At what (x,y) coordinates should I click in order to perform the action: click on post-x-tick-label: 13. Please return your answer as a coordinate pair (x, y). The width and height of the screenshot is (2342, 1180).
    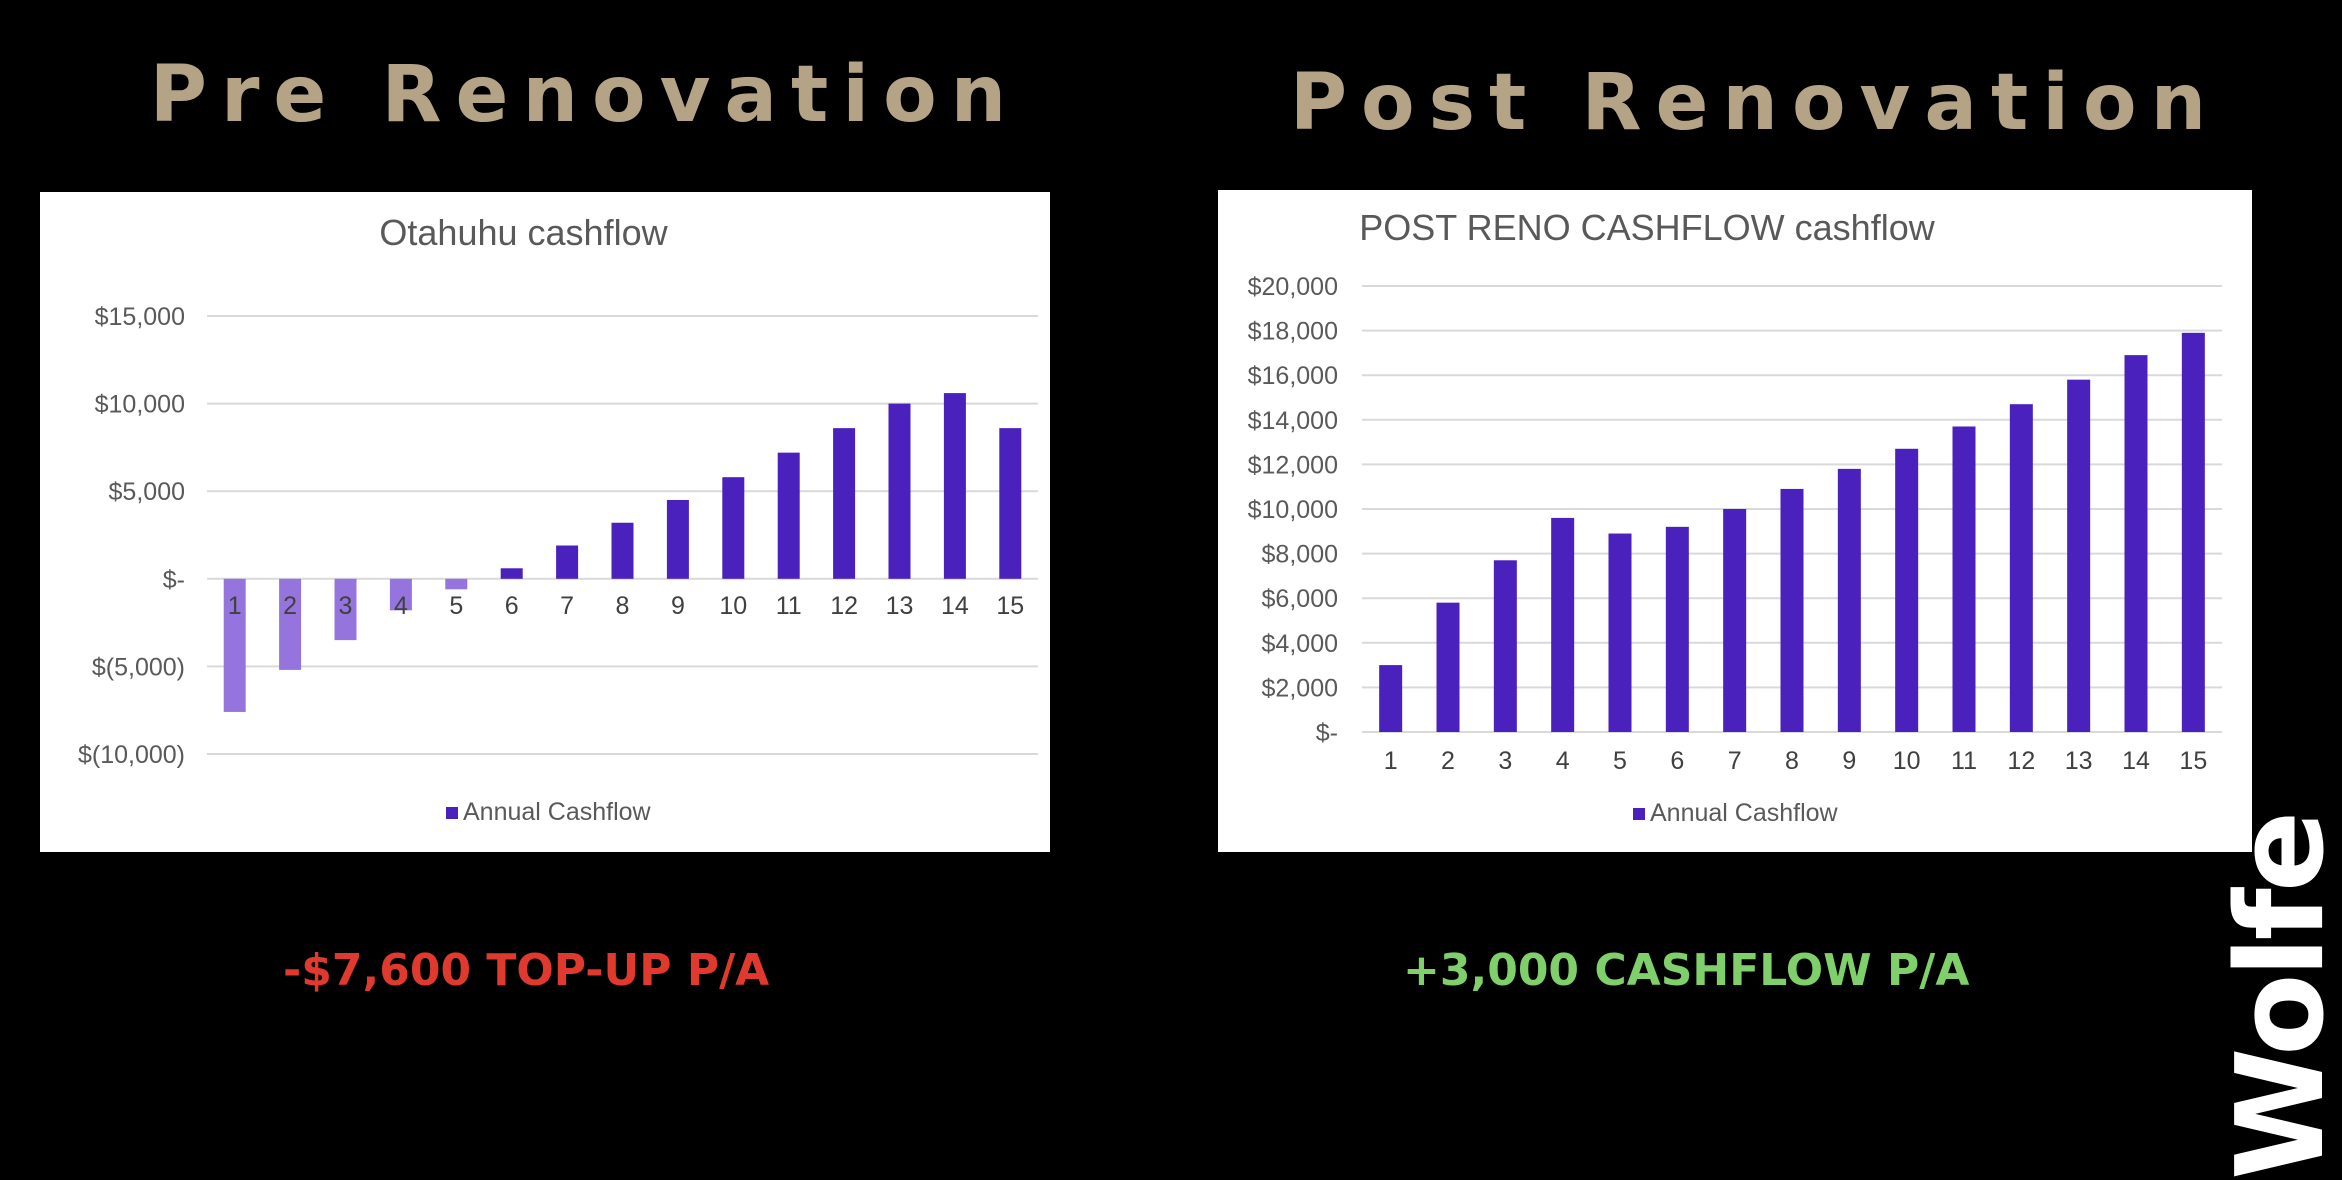
    Looking at the image, I should click on (2079, 761).